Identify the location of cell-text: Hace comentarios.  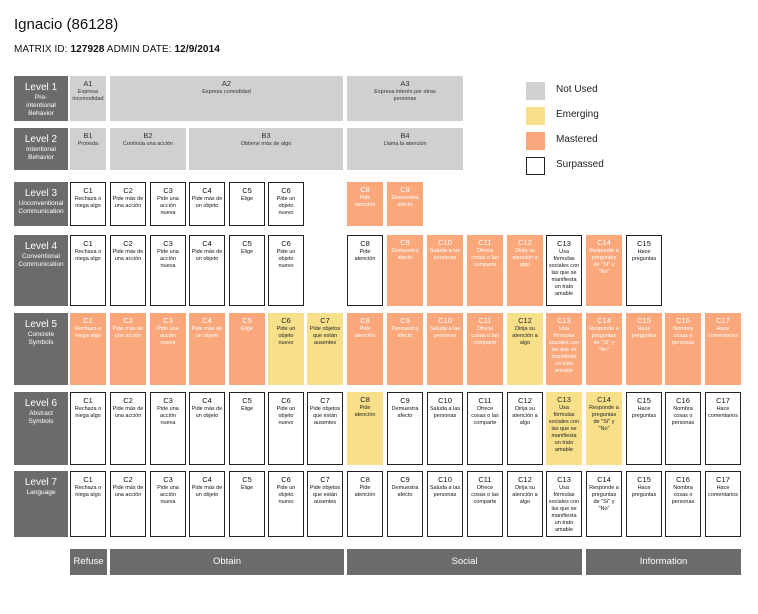
(723, 332).